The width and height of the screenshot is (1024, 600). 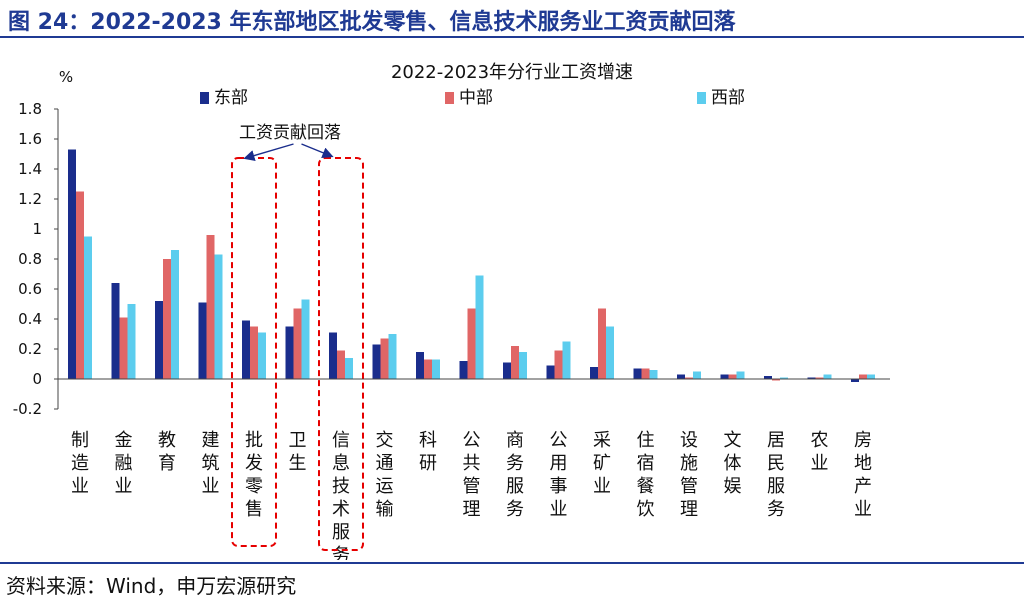 I want to click on x-tick-label: 金融业, so click(x=124, y=463).